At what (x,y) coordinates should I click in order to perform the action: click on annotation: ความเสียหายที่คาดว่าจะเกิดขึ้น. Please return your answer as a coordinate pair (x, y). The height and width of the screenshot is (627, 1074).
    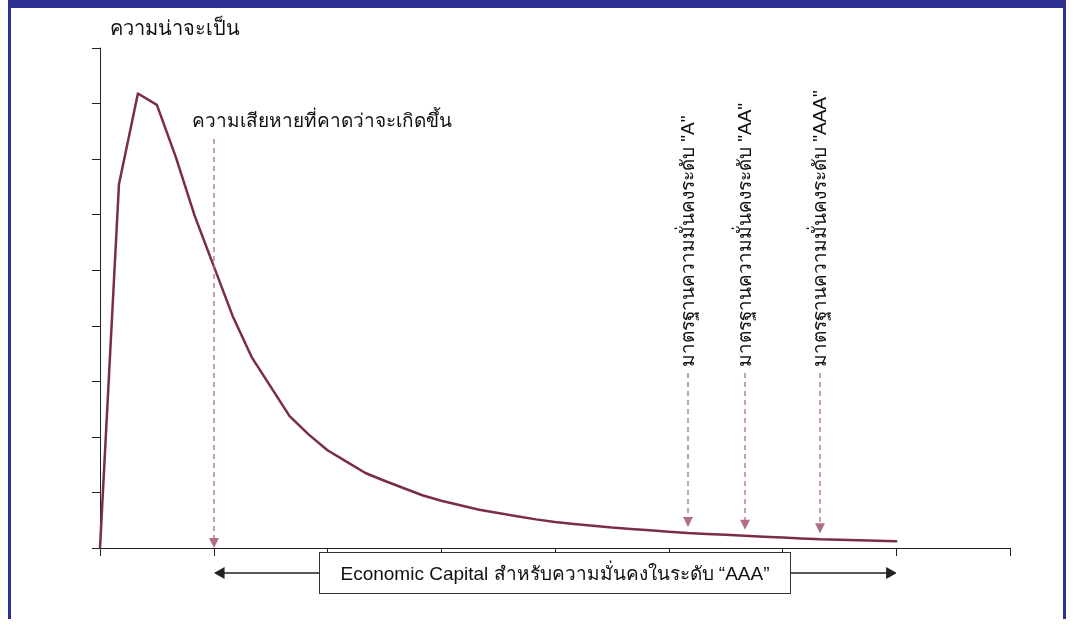
    Looking at the image, I should click on (321, 120).